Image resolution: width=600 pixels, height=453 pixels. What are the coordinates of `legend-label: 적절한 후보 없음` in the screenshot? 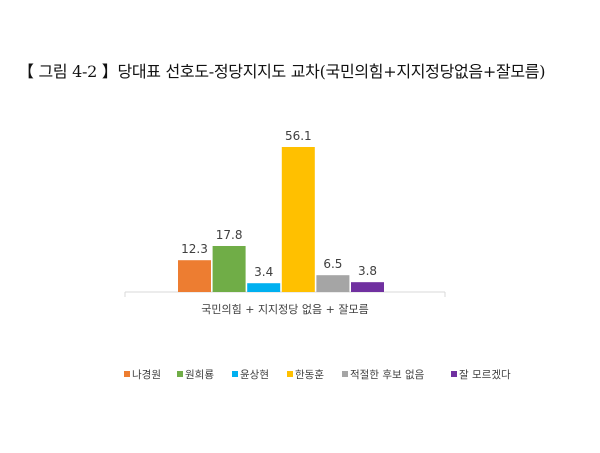 It's located at (387, 374).